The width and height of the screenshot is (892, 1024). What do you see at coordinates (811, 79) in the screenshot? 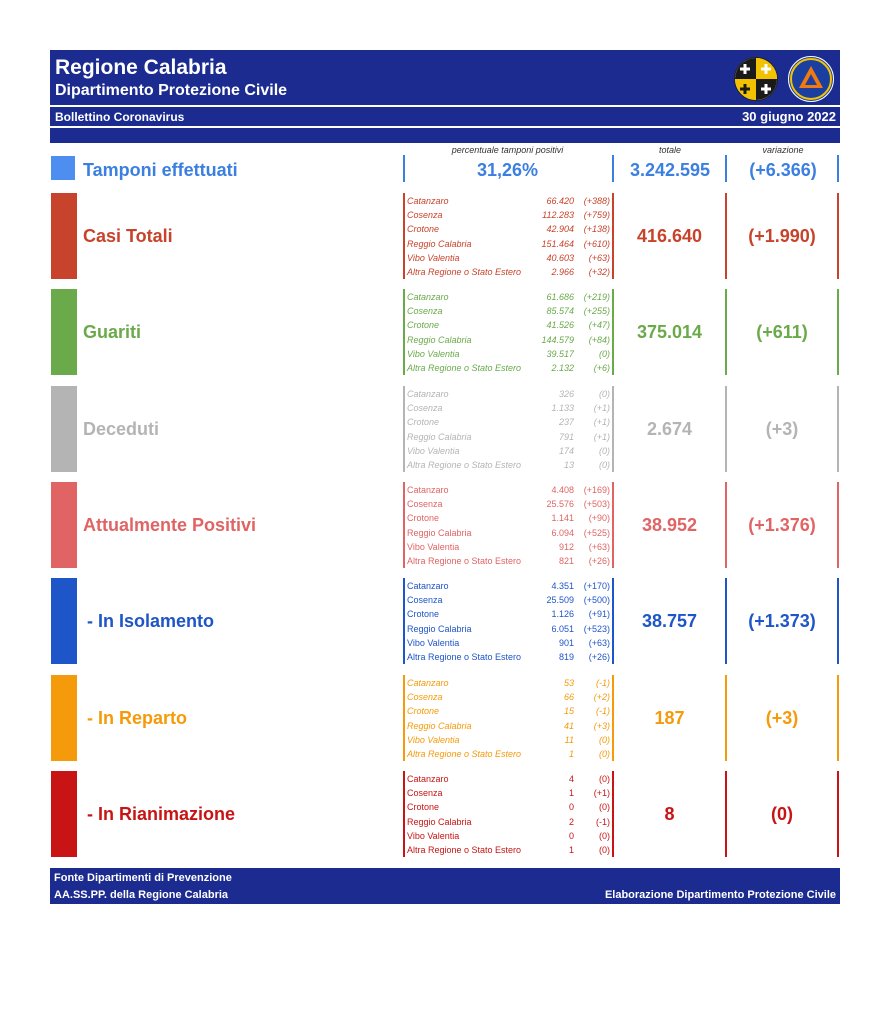
I see `protezione-civile-logo-icon` at bounding box center [811, 79].